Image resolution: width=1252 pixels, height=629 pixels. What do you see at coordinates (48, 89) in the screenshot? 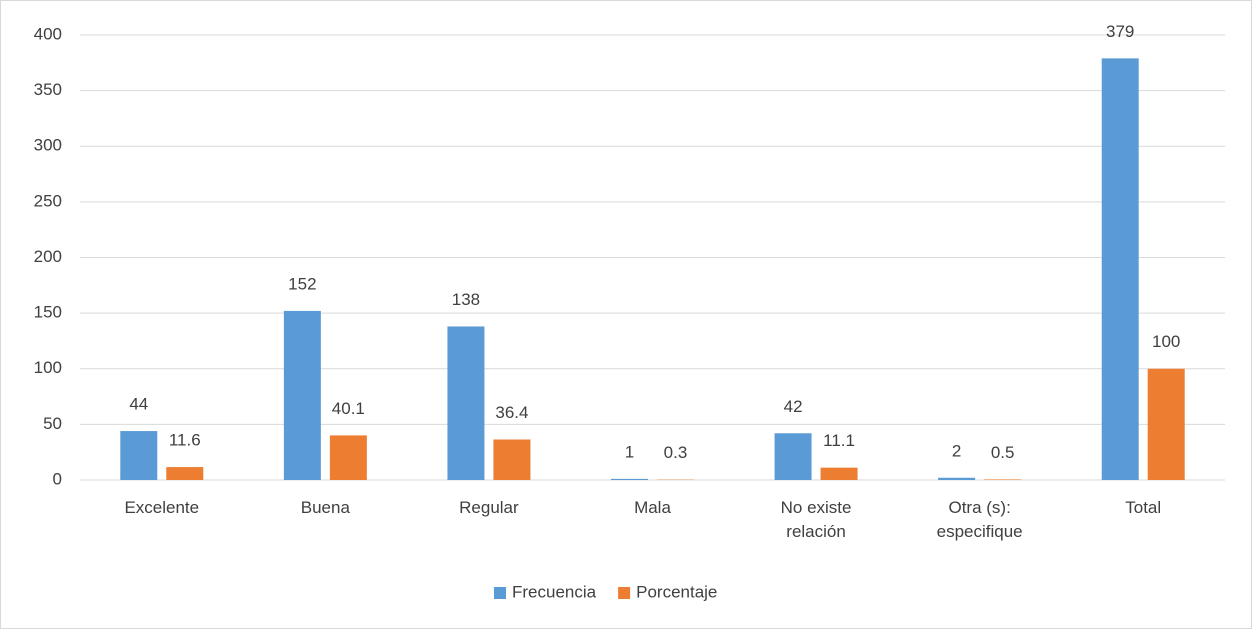
I see `y-tick-label: 350` at bounding box center [48, 89].